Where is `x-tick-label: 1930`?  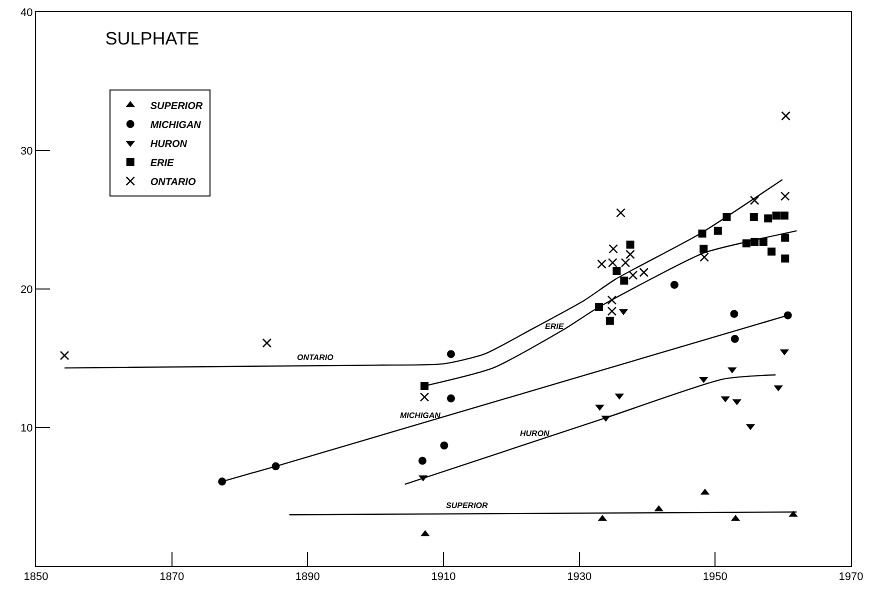 x-tick-label: 1930 is located at coordinates (579, 577).